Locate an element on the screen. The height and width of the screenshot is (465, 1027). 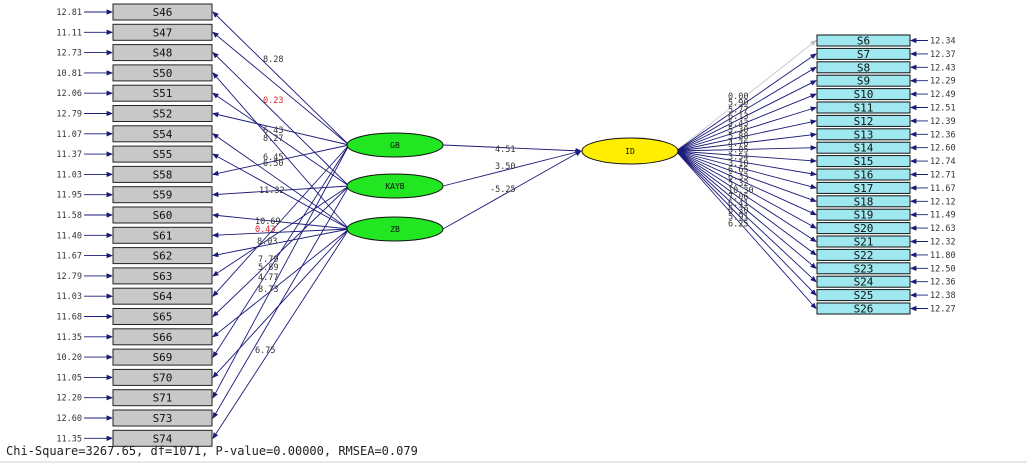
indicator-label: S64 is located at coordinates (163, 296).